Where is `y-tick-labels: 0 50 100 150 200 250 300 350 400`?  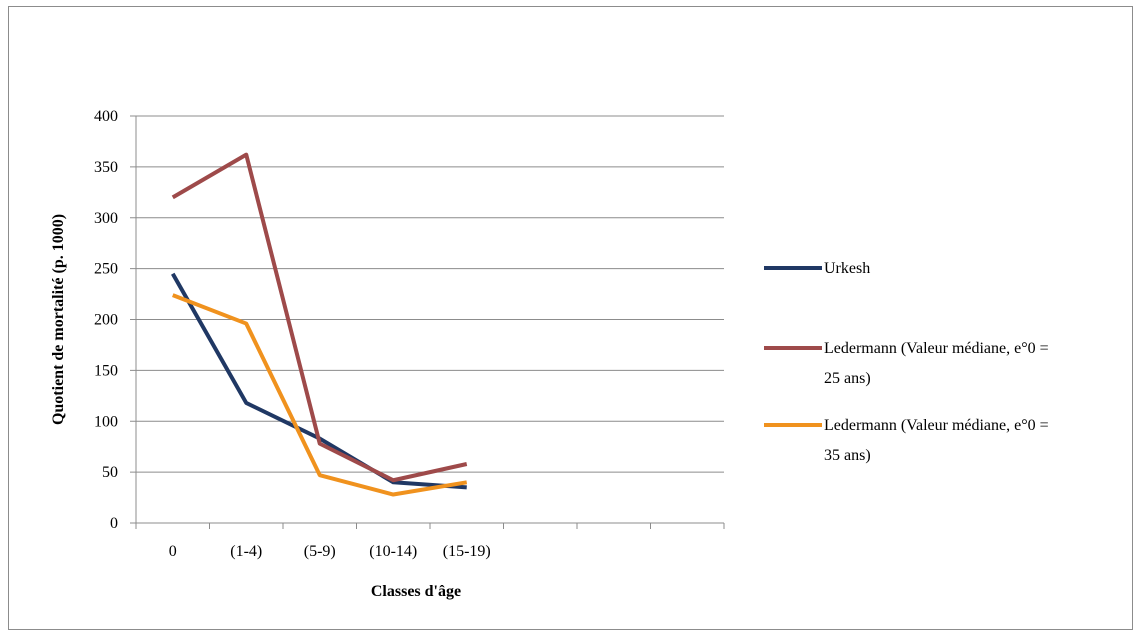 y-tick-labels: 0 50 100 150 200 250 300 350 400 is located at coordinates (106, 320).